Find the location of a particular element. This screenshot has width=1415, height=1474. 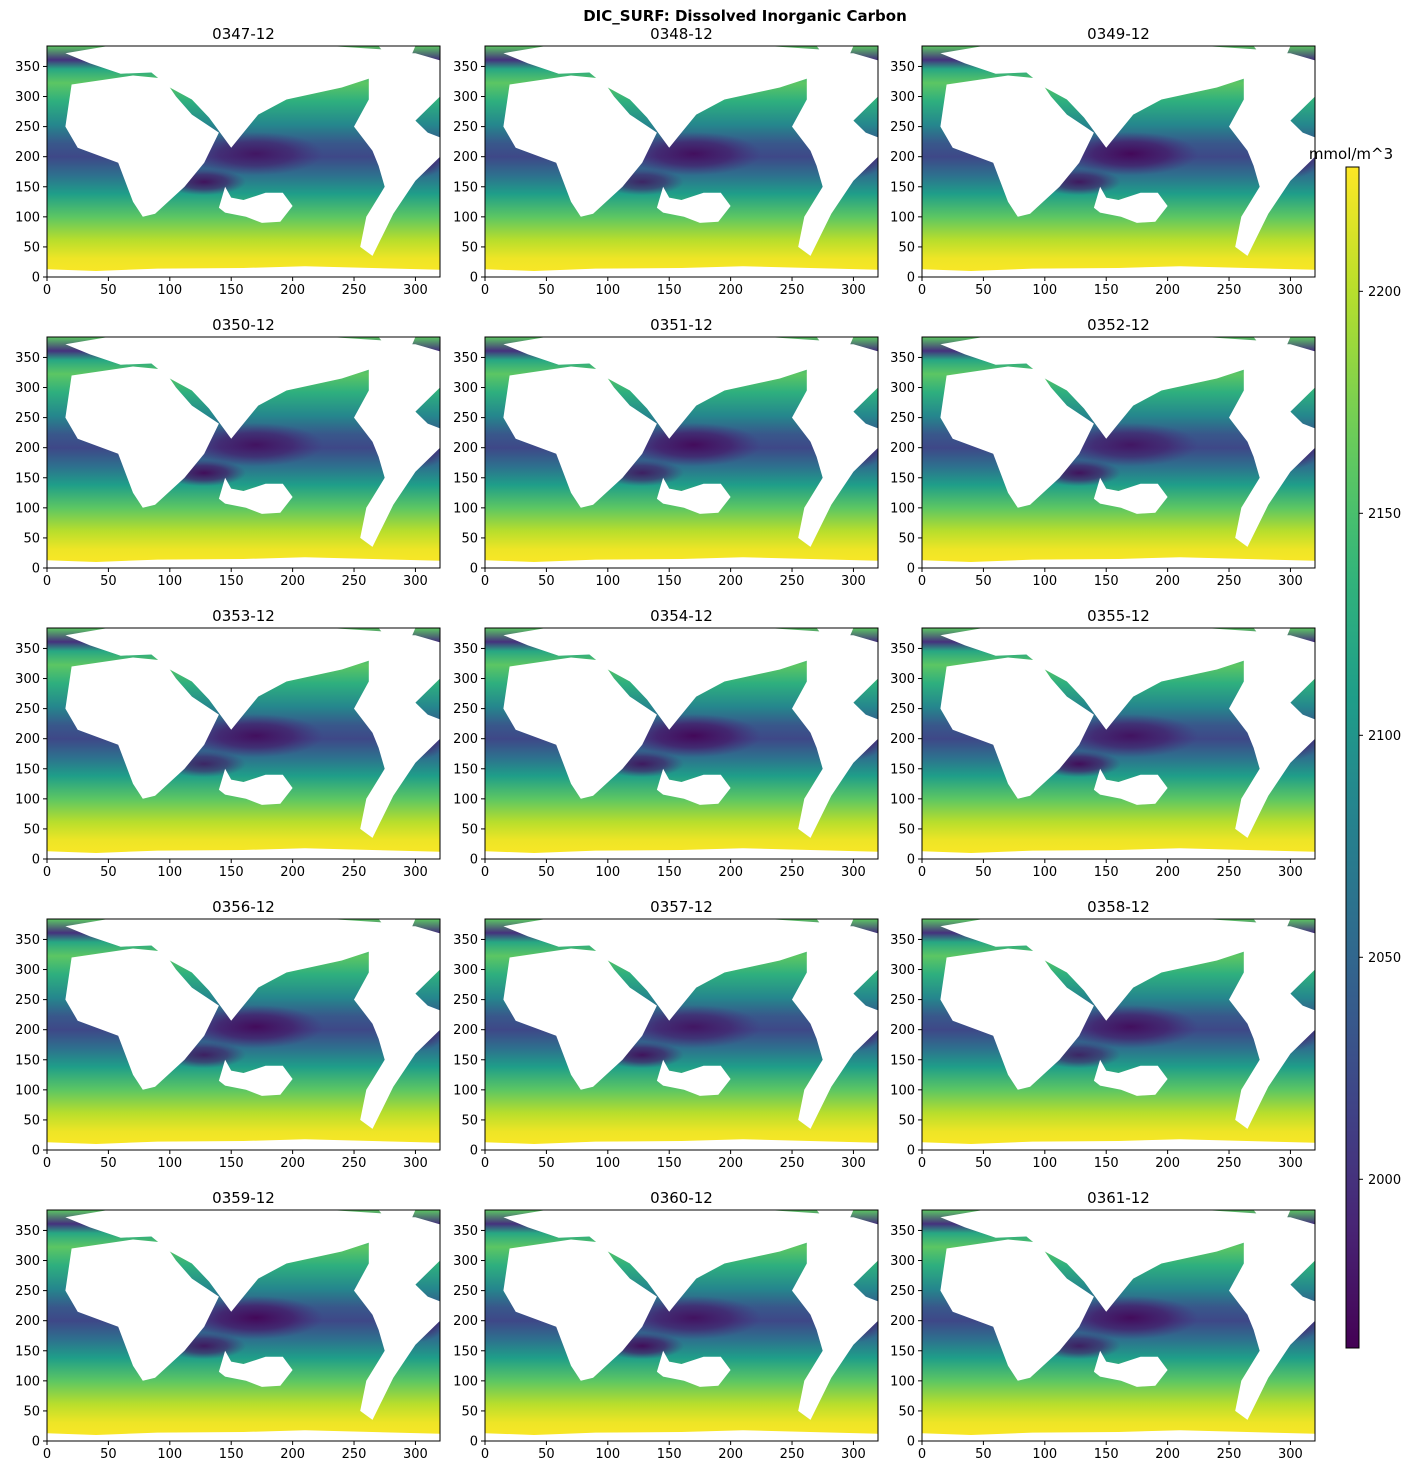

panel-title: 0349-12 is located at coordinates (1118, 34).